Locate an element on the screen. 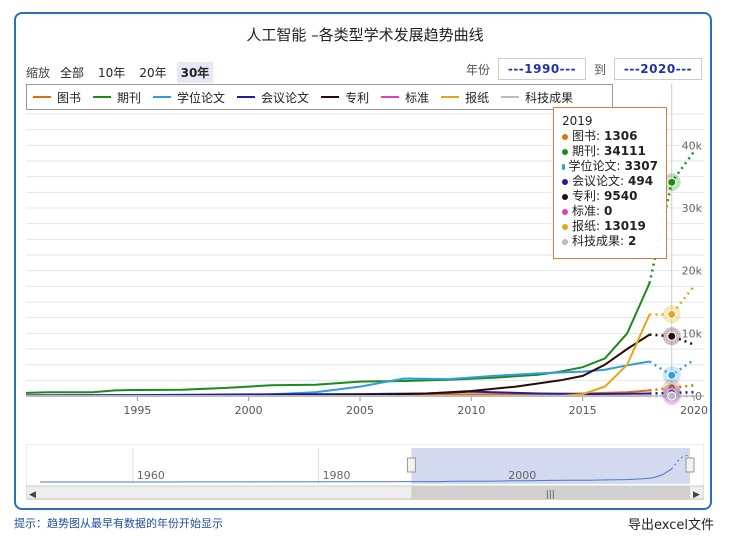 The width and height of the screenshot is (746, 542). year-to-input: ---2020--- is located at coordinates (658, 69).